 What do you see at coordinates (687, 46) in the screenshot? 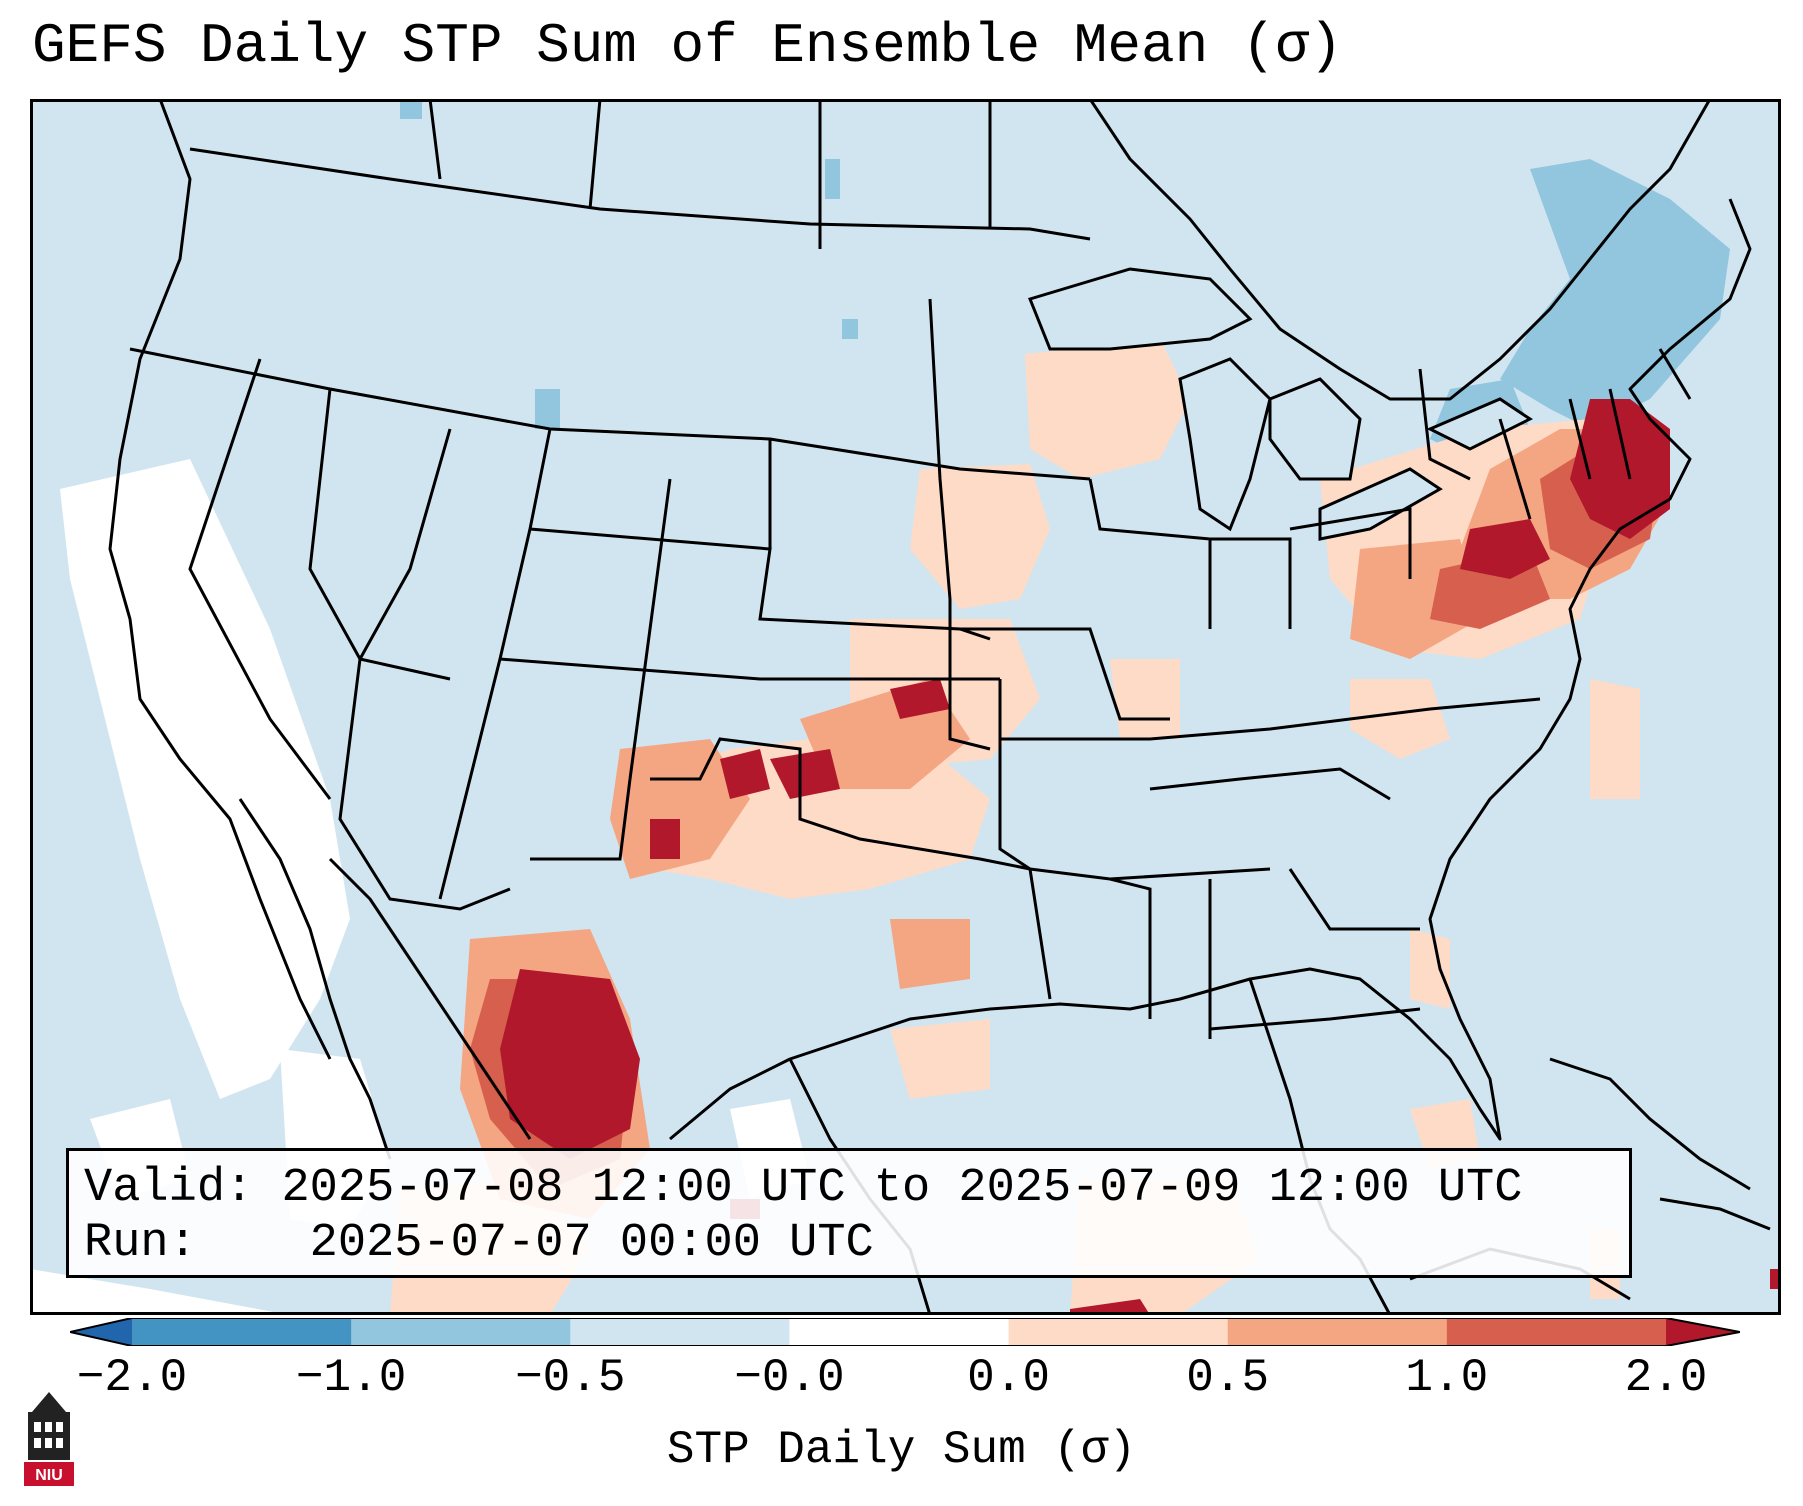
I see `map-title: GEFS Daily STP Sum of Ensemble Mean (σ)` at bounding box center [687, 46].